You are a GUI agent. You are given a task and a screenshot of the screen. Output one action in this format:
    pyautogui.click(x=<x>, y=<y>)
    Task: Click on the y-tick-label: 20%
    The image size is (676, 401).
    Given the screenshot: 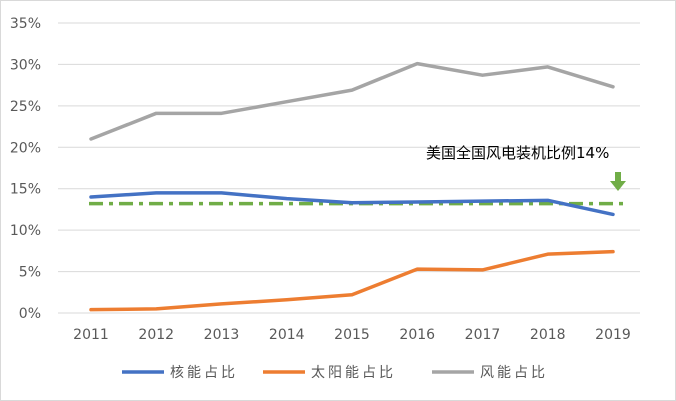 What is the action you would take?
    pyautogui.click(x=25, y=148)
    